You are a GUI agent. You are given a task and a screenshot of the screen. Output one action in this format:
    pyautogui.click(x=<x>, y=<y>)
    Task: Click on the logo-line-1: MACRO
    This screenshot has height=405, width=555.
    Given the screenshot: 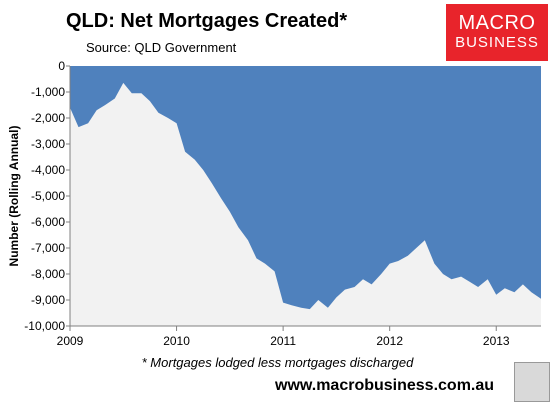 What is the action you would take?
    pyautogui.click(x=497, y=23)
    